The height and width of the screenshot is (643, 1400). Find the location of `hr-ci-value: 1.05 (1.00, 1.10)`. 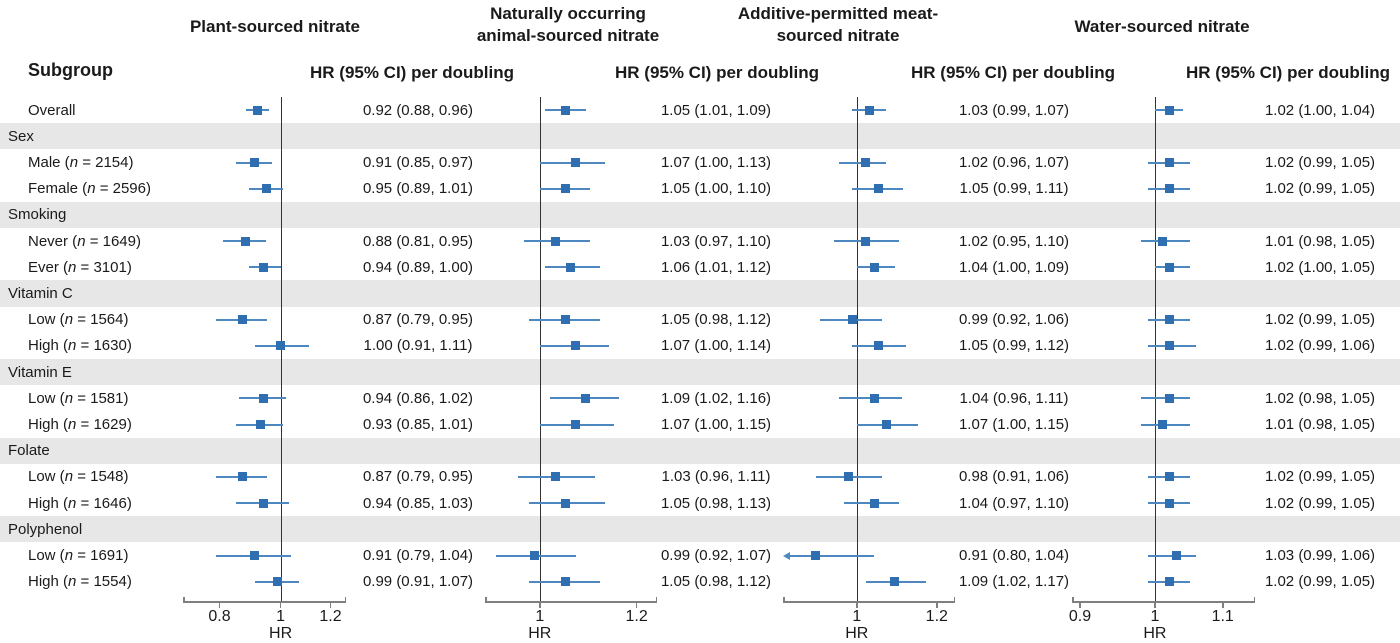

hr-ci-value: 1.05 (1.00, 1.10) is located at coordinates (716, 189).